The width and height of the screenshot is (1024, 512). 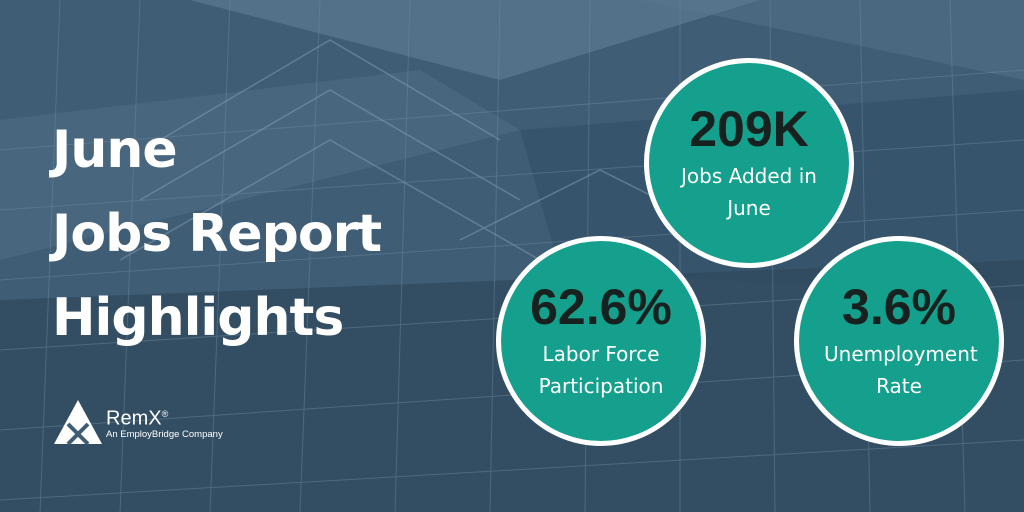 I want to click on unemployment-label: Unemployment Rate, so click(x=901, y=370).